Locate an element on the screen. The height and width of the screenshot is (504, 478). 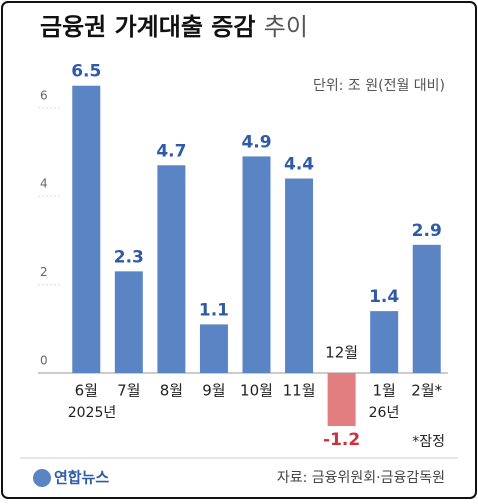
year-label: 2025년 is located at coordinates (92, 413).